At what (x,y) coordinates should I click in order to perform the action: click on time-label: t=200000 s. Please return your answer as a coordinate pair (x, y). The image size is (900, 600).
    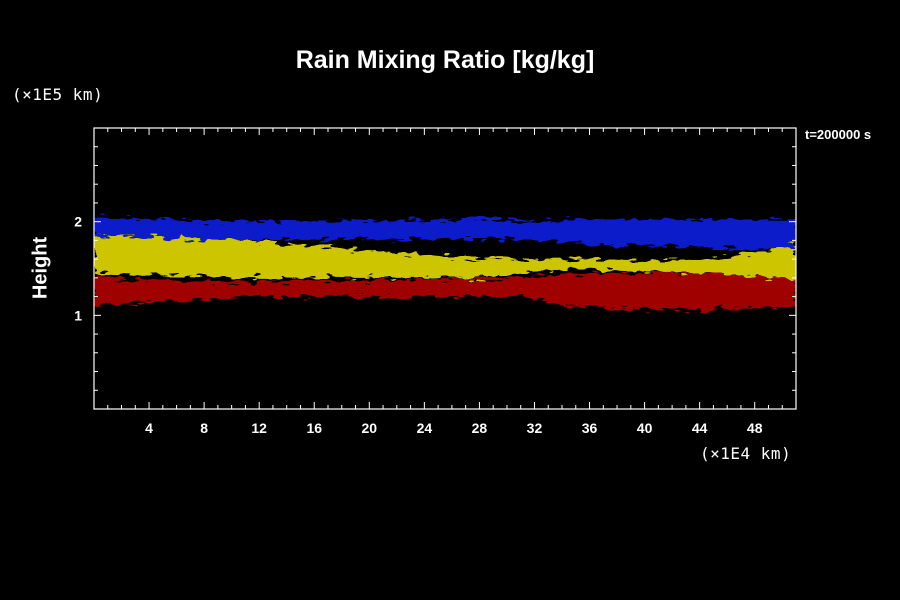
    Looking at the image, I should click on (838, 134).